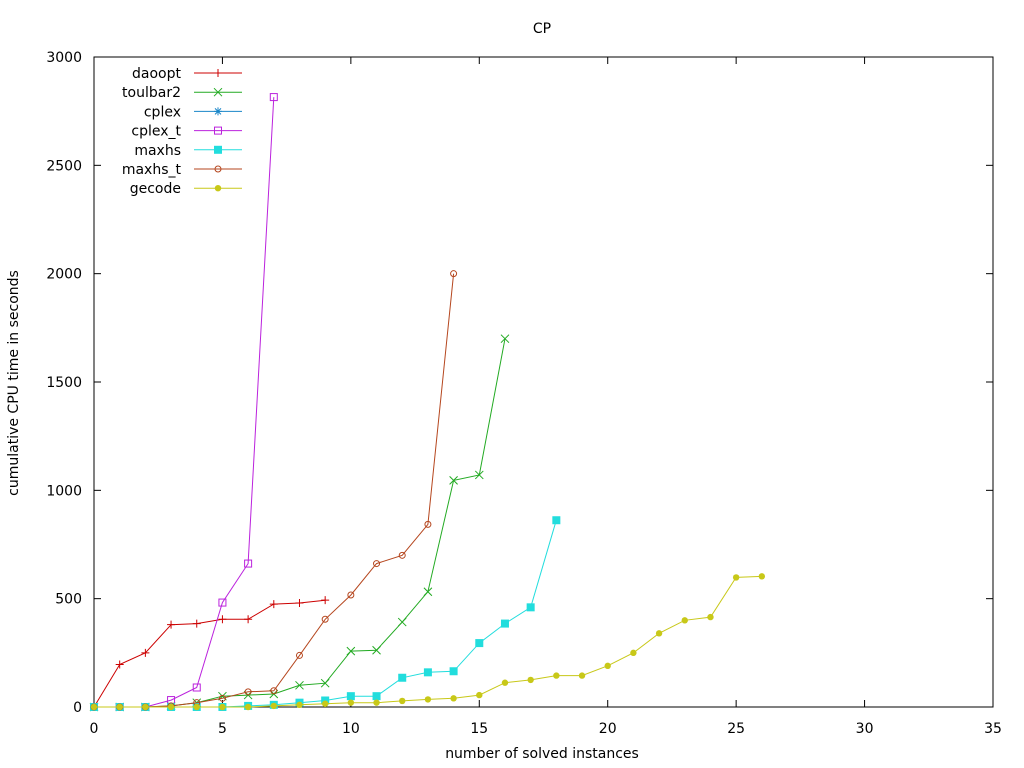 The width and height of the screenshot is (1024, 768). I want to click on legend-label: cplex_t, so click(156, 132).